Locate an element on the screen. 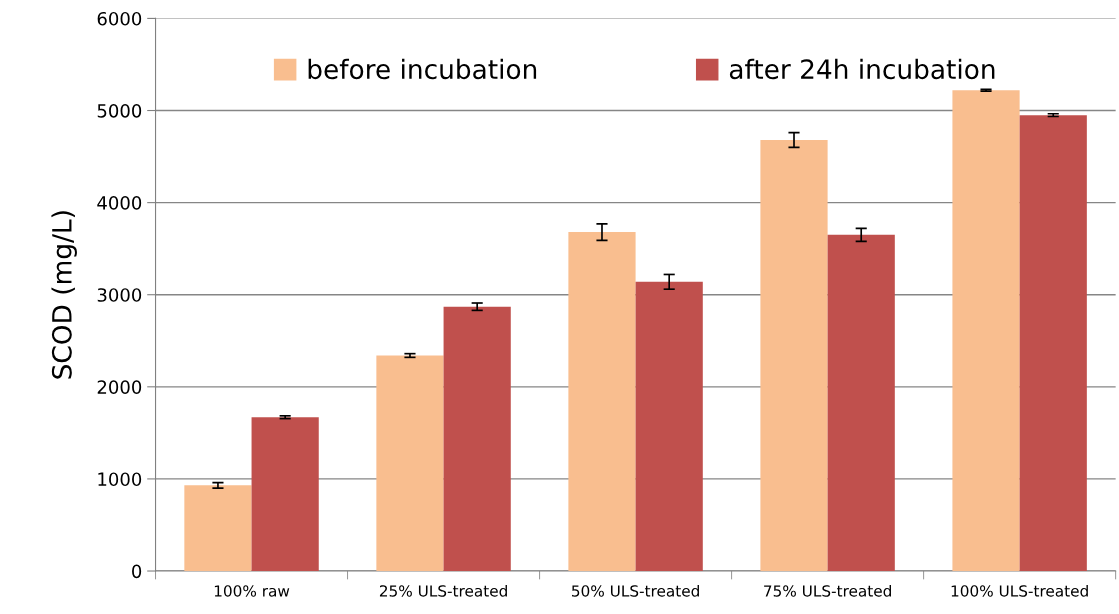 This screenshot has width=1119, height=614. y-tick-label: 0 is located at coordinates (137, 571).